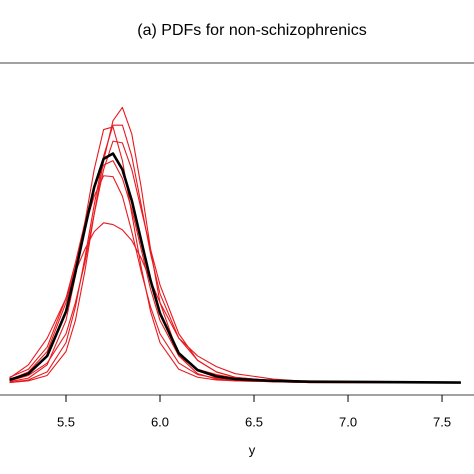 This screenshot has height=474, width=474. Describe the element at coordinates (252, 449) in the screenshot. I see `x-axis-label: y` at that location.